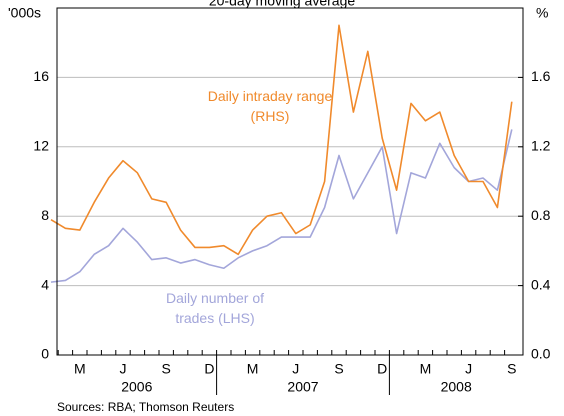 The width and height of the screenshot is (564, 416). I want to click on series-annotation: Daily number of trades (LHS), so click(215, 308).